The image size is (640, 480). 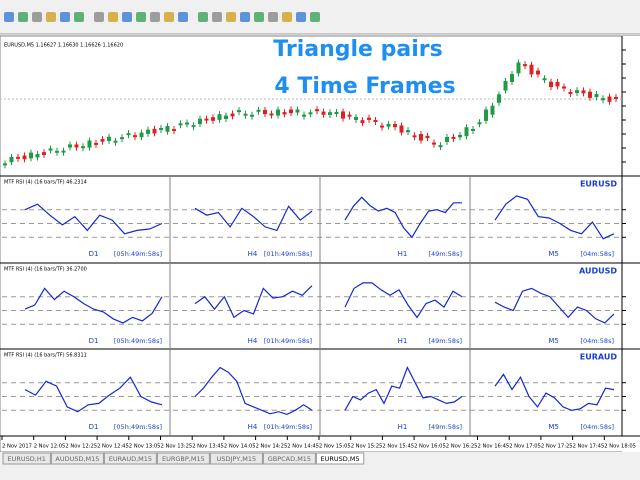 I want to click on pair-label: EURUSD, so click(x=598, y=184).